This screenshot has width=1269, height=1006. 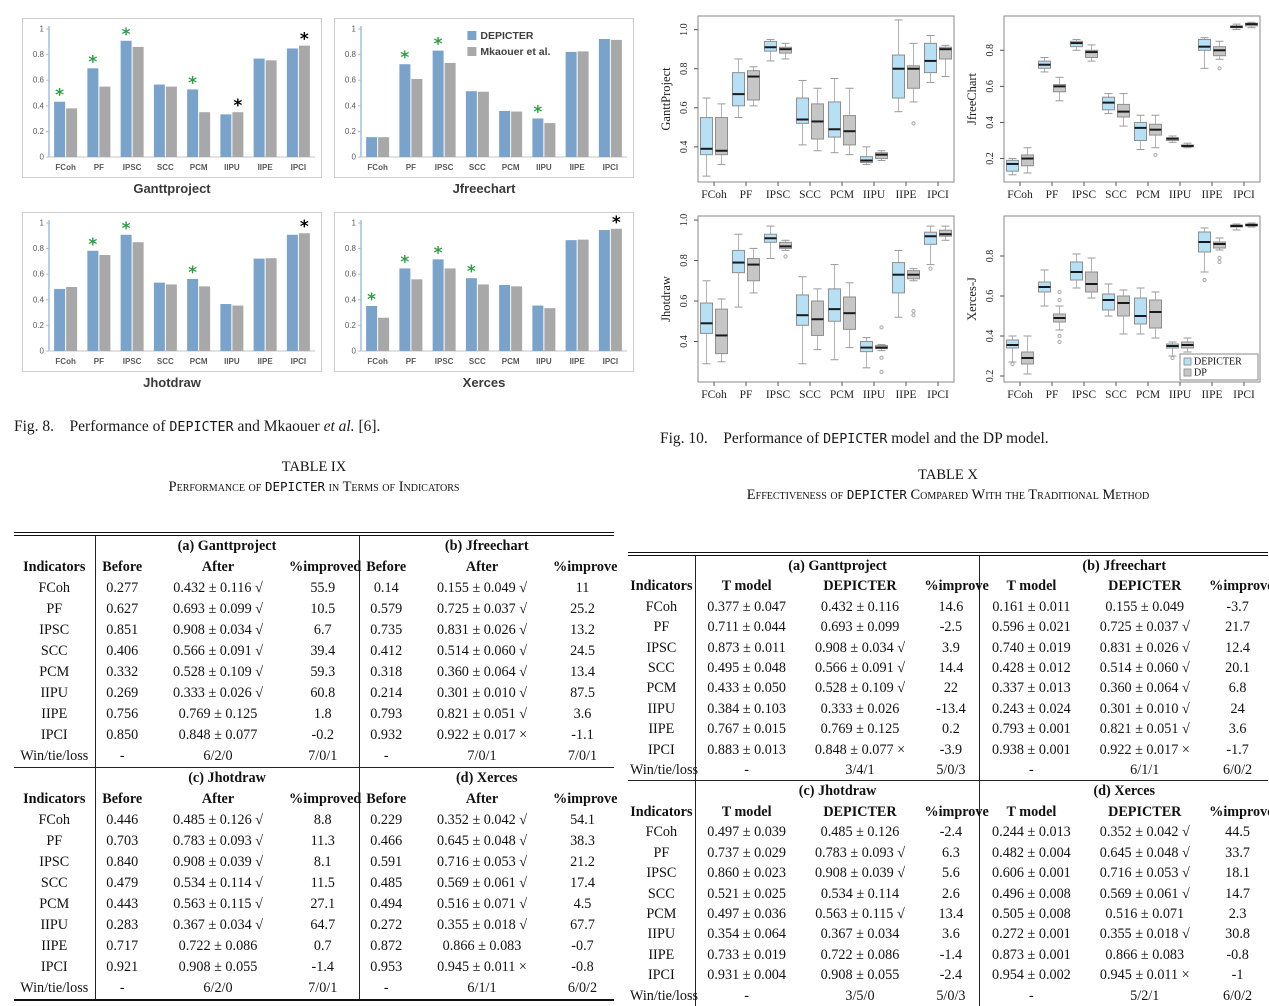 What do you see at coordinates (1155, 314) in the screenshot?
I see `box-dp-PCM` at bounding box center [1155, 314].